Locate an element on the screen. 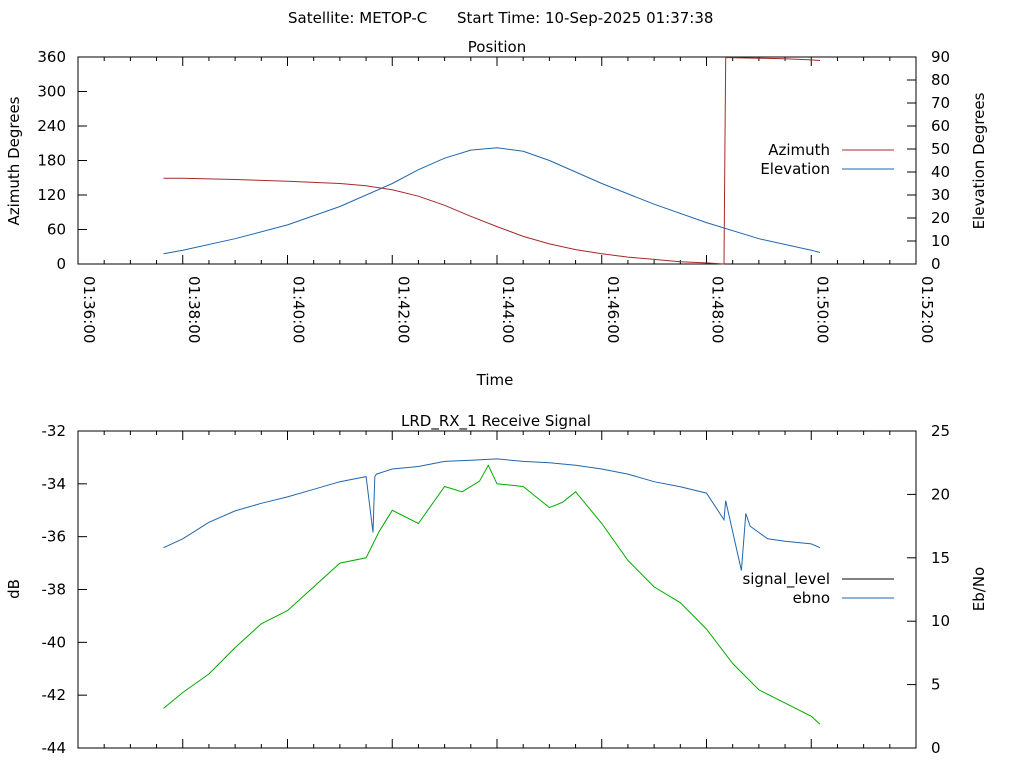 The image size is (1024, 768). receive-signal-y2-axis-label: Eb/No is located at coordinates (979, 589).